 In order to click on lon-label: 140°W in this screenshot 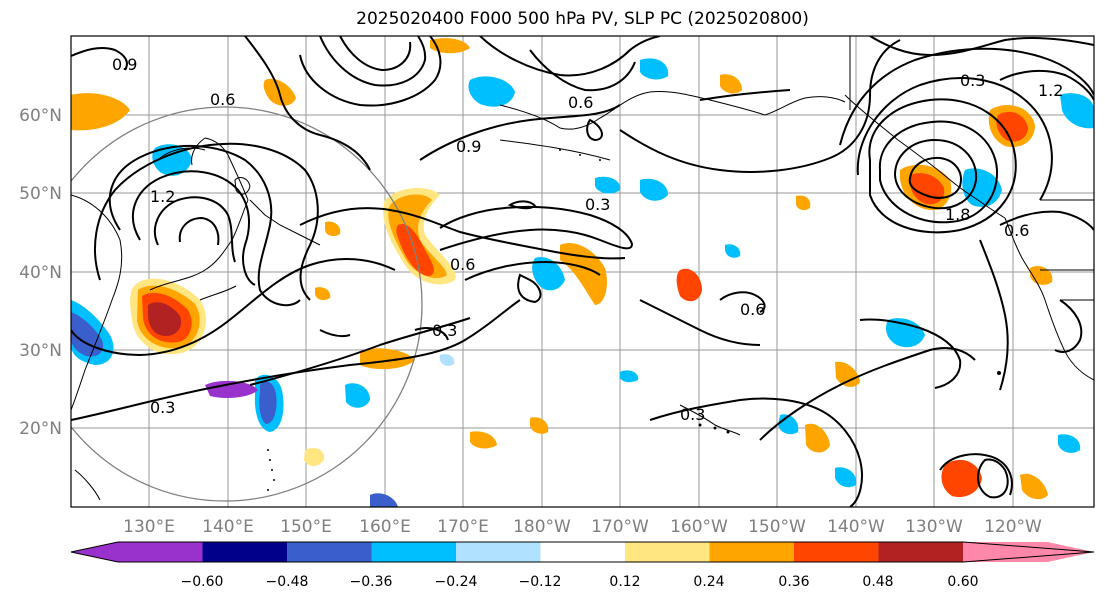, I will do `click(856, 527)`.